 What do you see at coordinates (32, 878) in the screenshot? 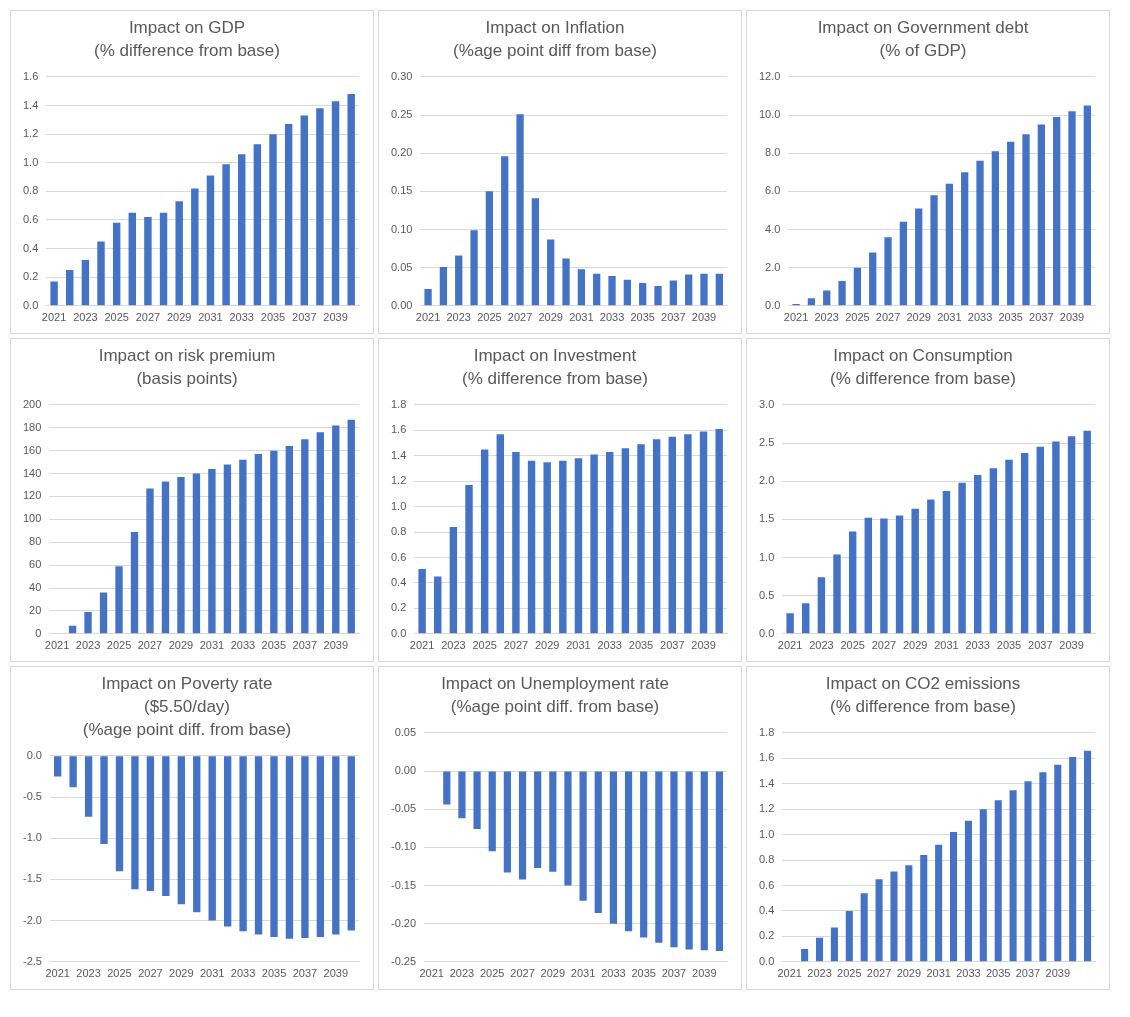
I see `y-tick-label: -1.5` at bounding box center [32, 878].